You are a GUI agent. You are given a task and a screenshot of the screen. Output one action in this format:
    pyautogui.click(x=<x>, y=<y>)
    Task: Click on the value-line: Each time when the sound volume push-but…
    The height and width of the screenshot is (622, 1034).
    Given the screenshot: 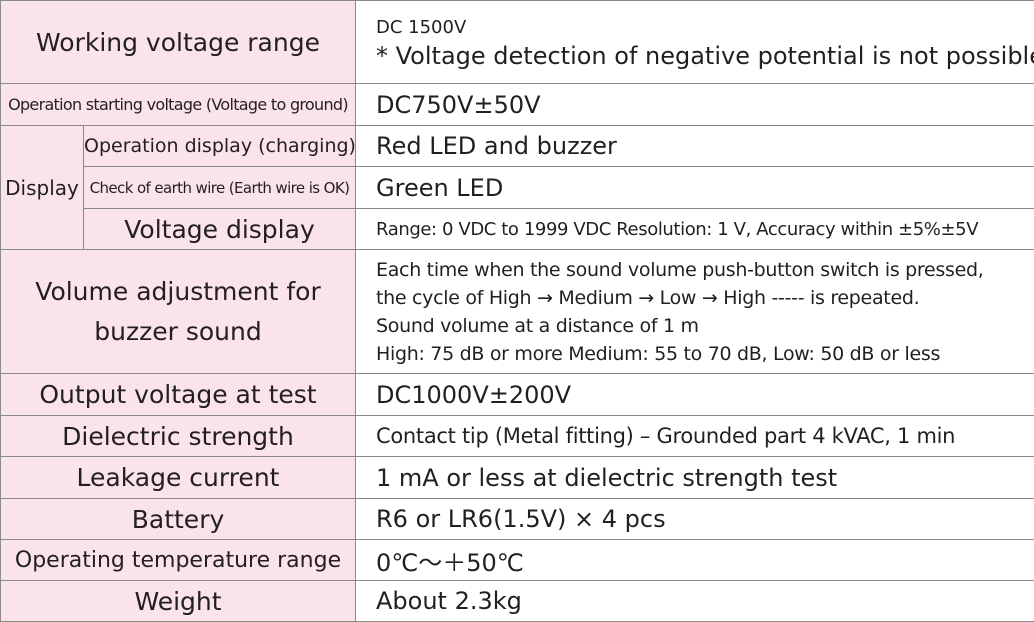 What is the action you would take?
    pyautogui.click(x=705, y=270)
    